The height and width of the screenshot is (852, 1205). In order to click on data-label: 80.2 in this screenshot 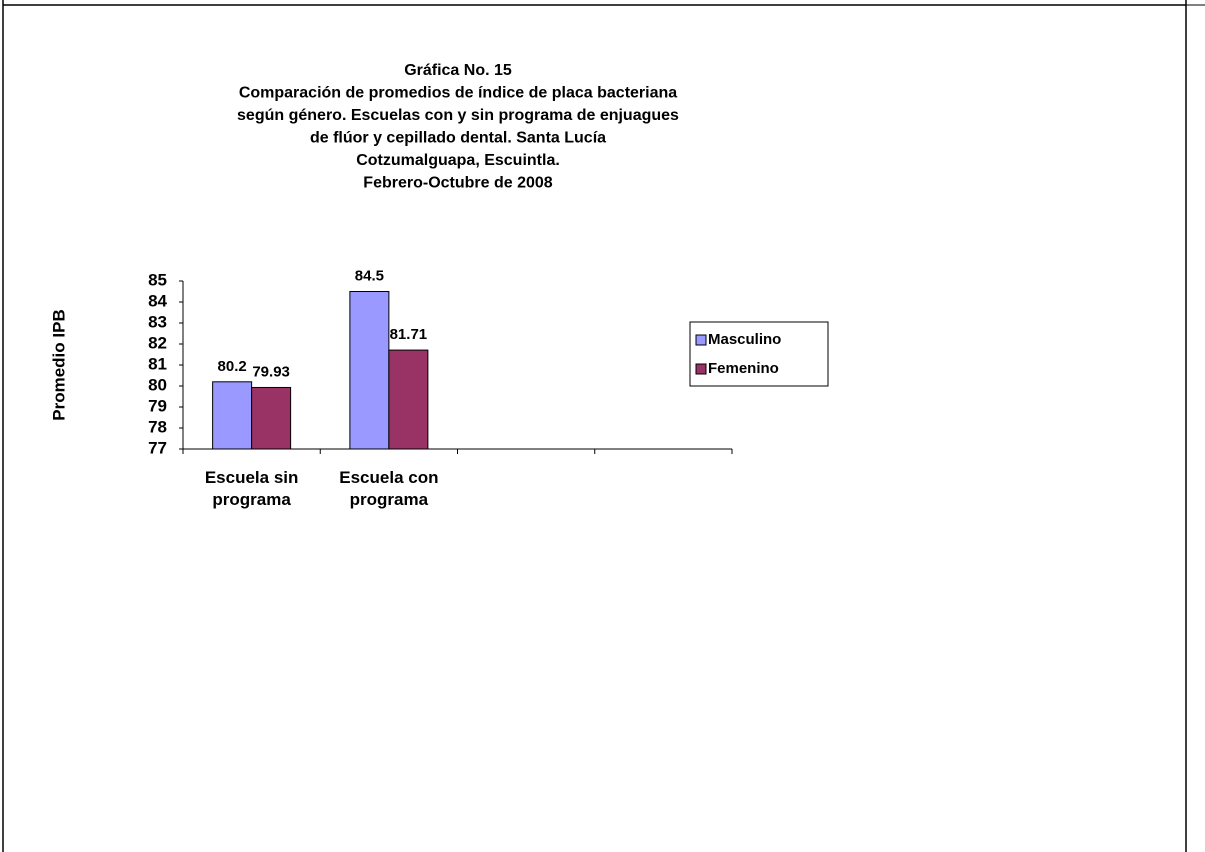, I will do `click(232, 366)`.